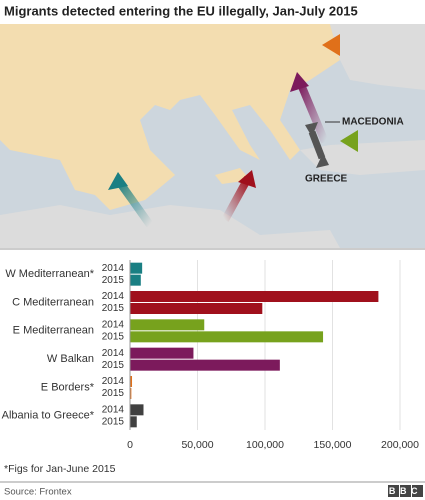 The width and height of the screenshot is (425, 500). Describe the element at coordinates (70, 359) in the screenshot. I see `category-label: W Balkan` at that location.